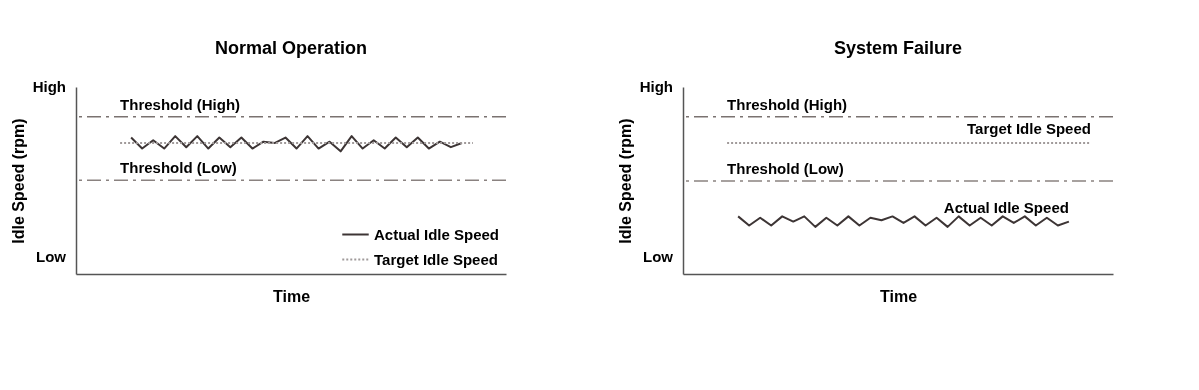  I want to click on series-label: Actual Idle Speed, so click(1006, 207).